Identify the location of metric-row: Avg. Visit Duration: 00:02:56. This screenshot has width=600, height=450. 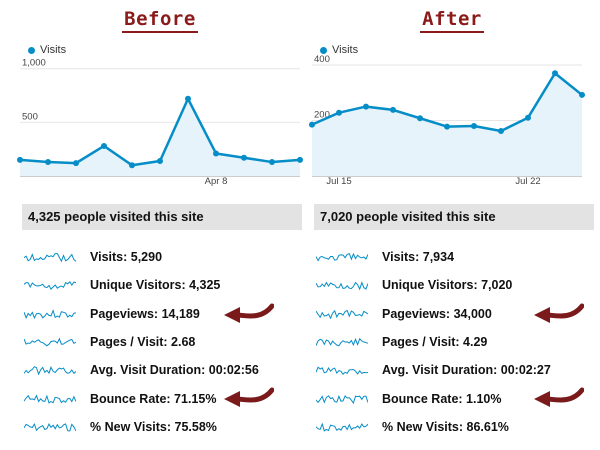
(162, 370).